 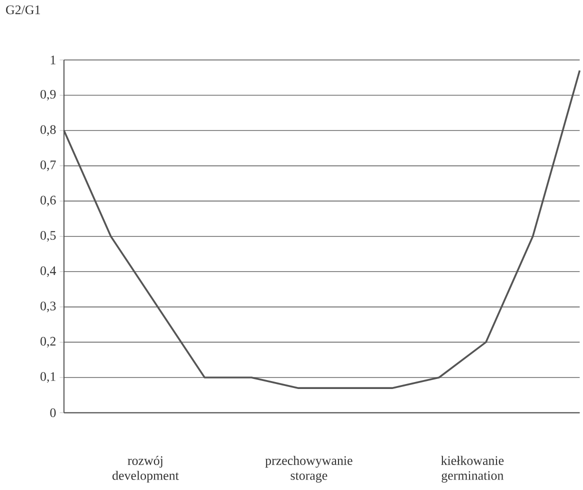 What do you see at coordinates (48, 130) in the screenshot?
I see `y-tick-label: 0,8` at bounding box center [48, 130].